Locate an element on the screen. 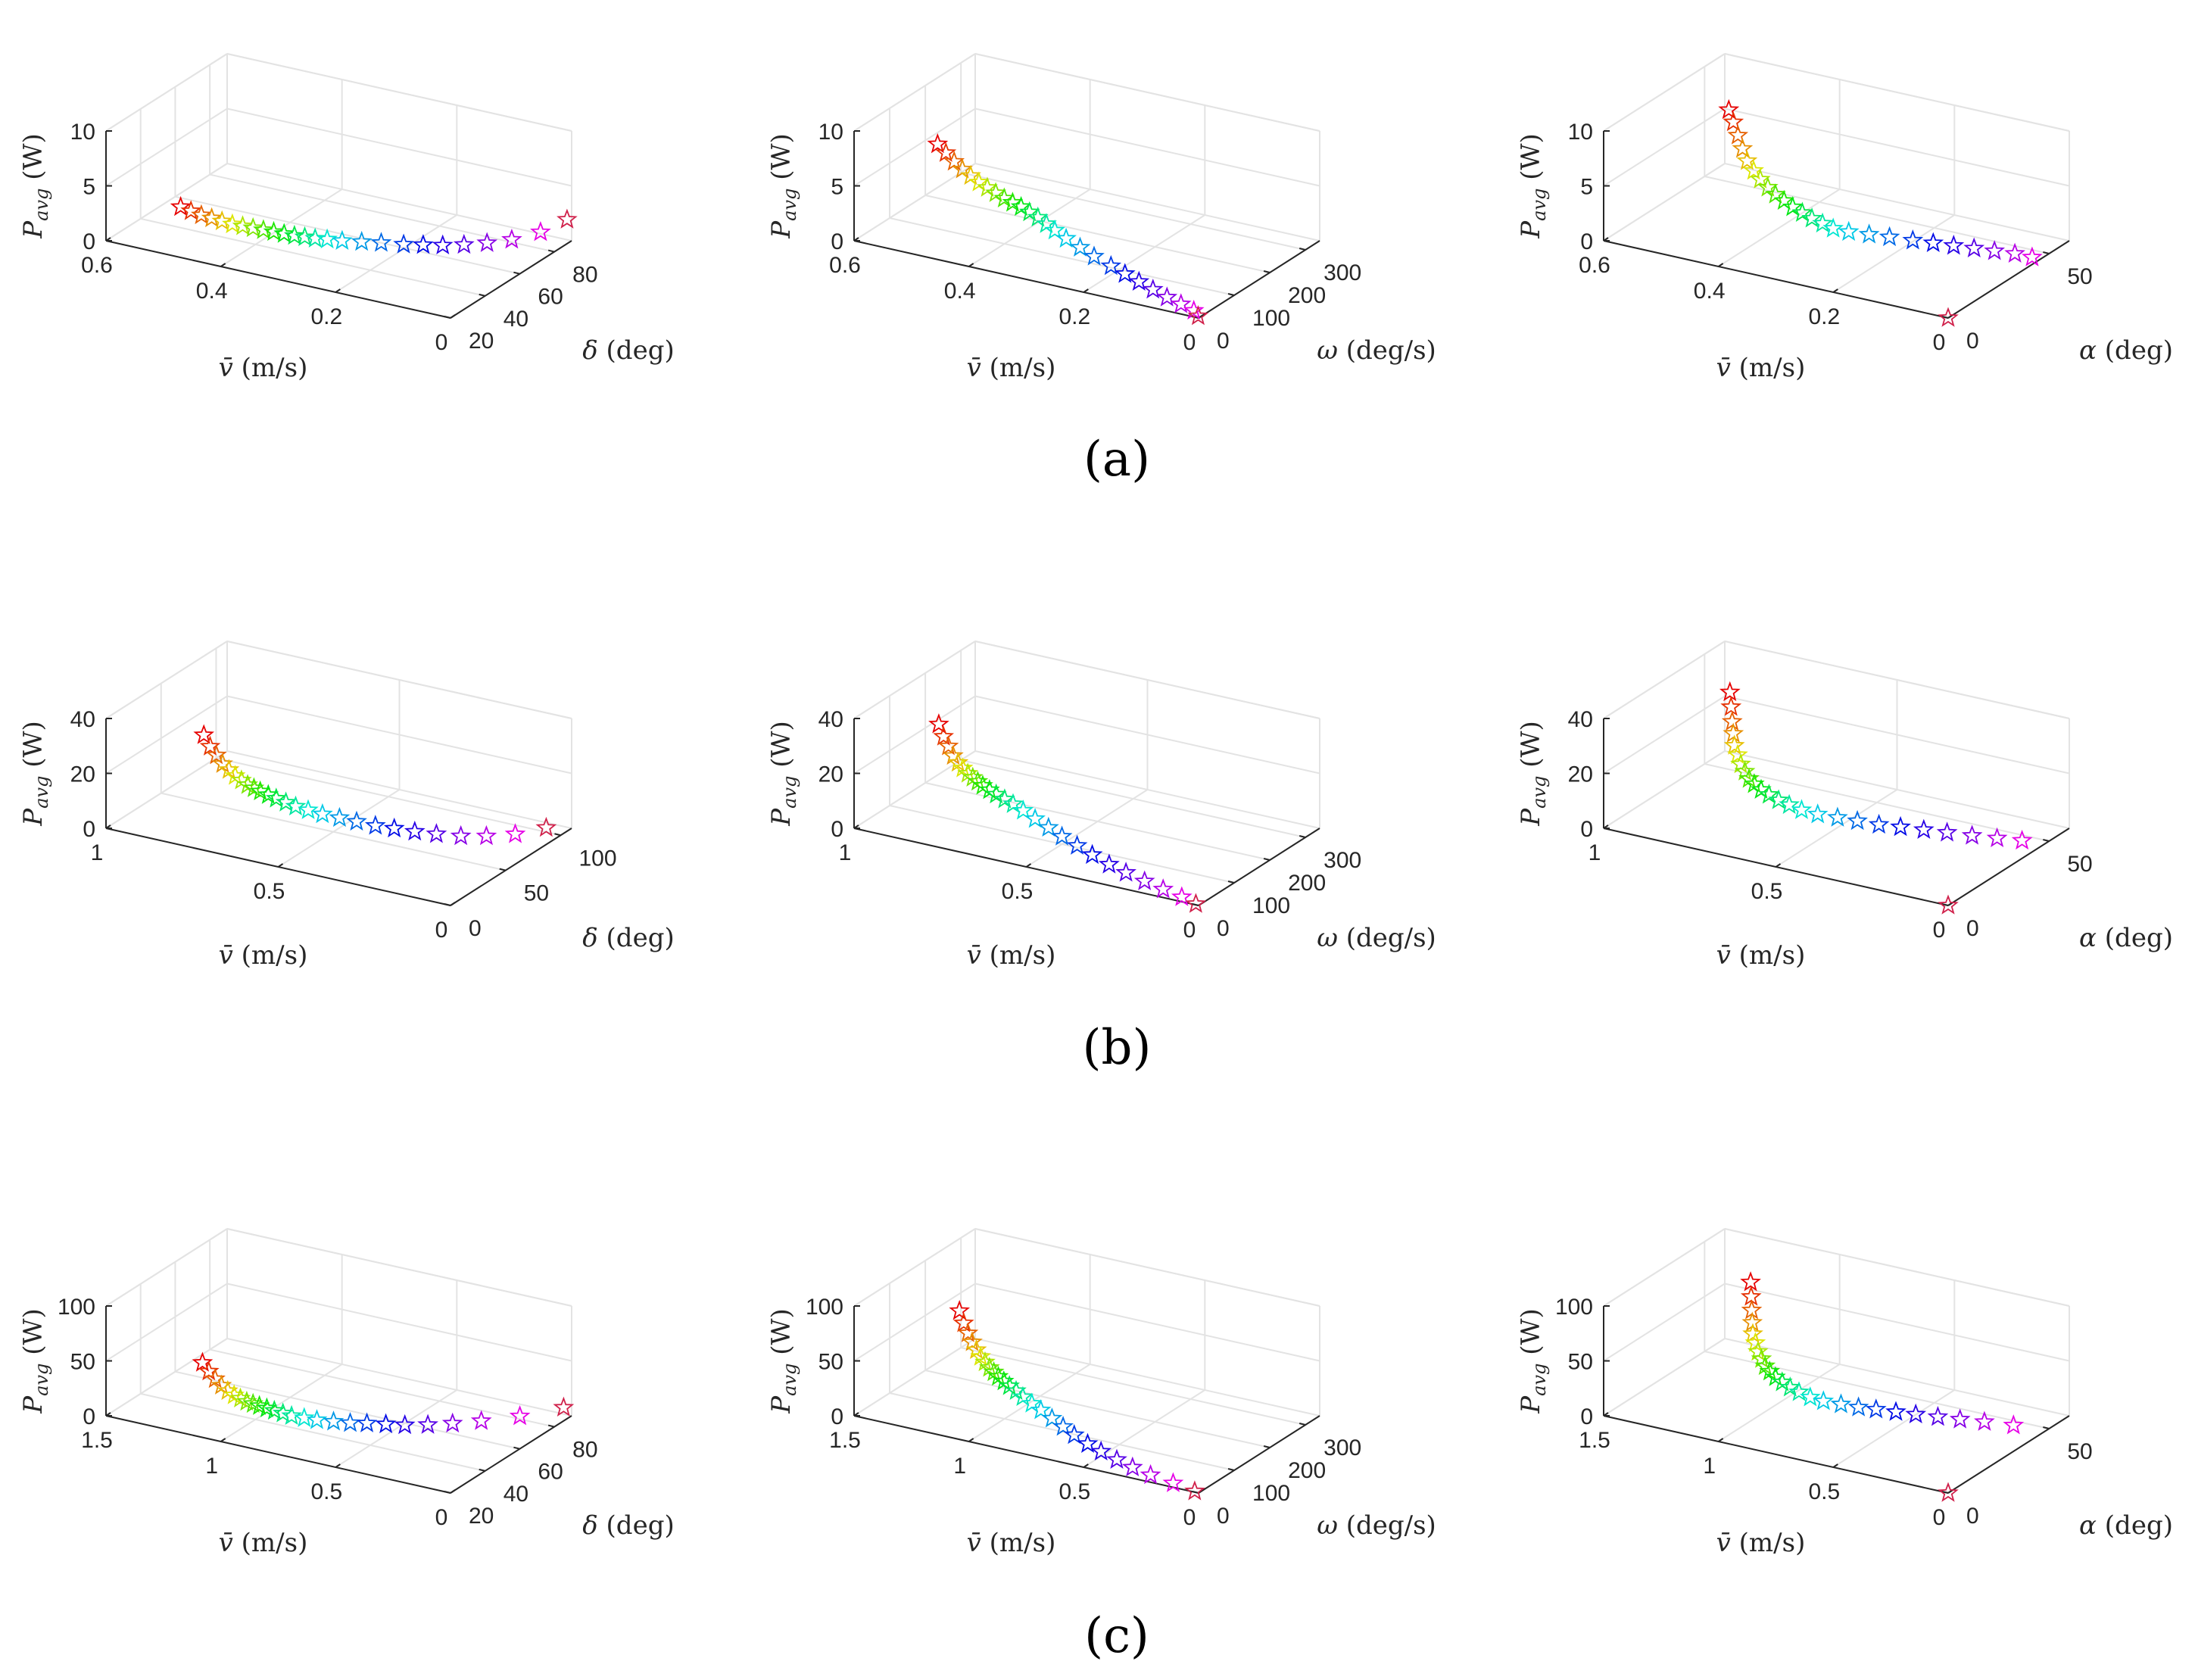 Image resolution: width=2198 pixels, height=1680 pixels. z-tick-label: 40 is located at coordinates (830, 719).